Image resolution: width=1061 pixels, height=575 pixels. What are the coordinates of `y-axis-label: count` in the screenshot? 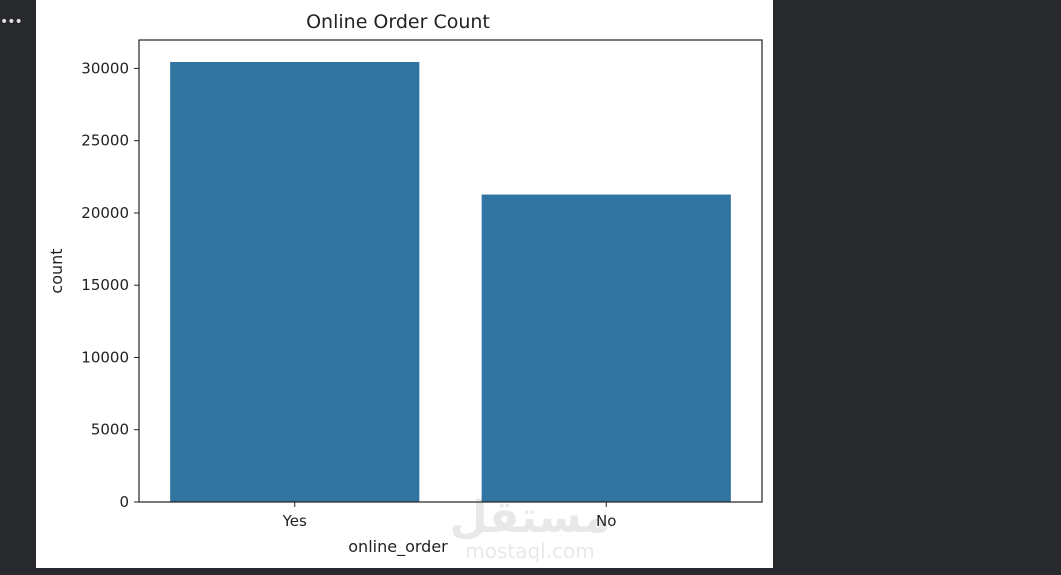 It's located at (56, 270).